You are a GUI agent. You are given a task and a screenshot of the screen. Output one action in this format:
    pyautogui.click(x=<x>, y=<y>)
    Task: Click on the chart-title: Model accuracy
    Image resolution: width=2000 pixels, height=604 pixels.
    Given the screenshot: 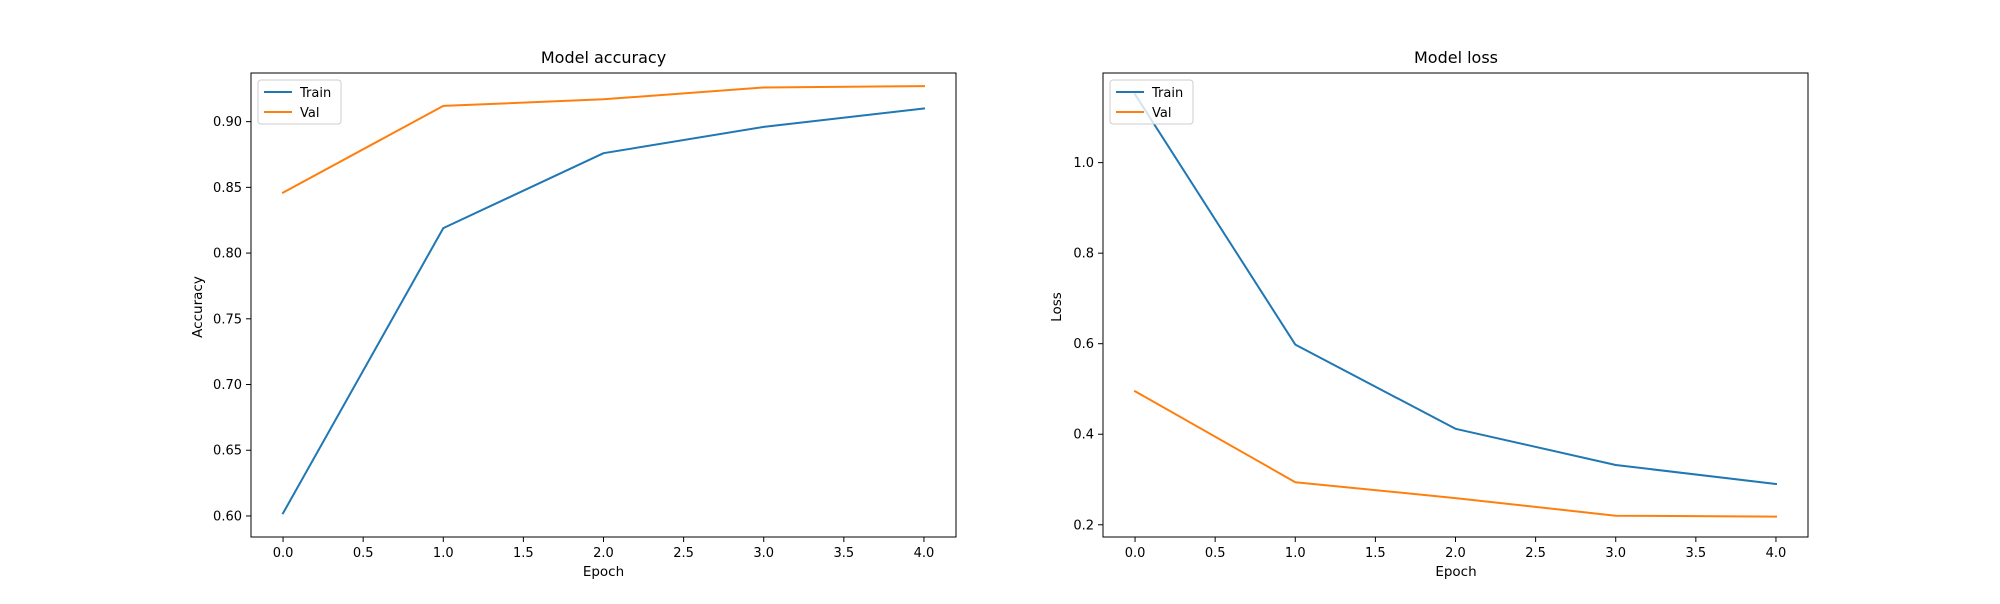 What is the action you would take?
    pyautogui.click(x=603, y=57)
    